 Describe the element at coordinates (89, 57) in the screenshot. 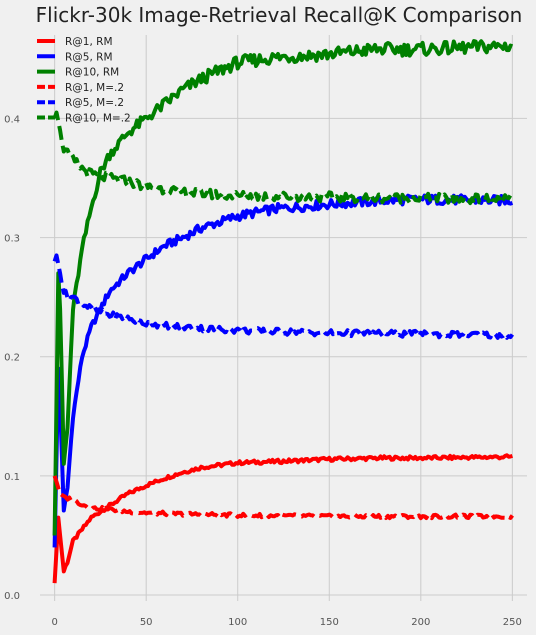

I see `legend-label-1: R@5, RM` at that location.